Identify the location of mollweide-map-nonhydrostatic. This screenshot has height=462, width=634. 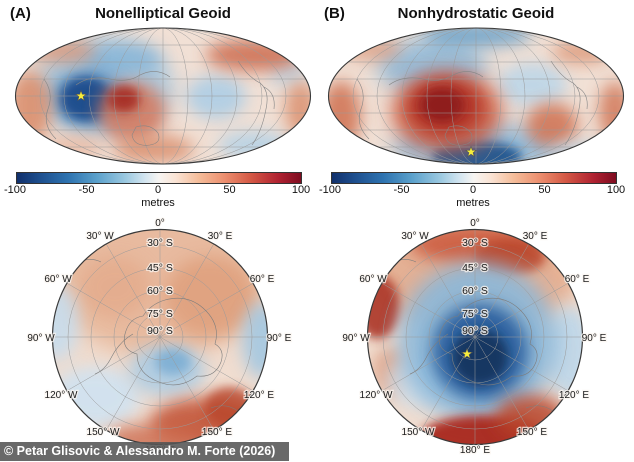
(476, 96).